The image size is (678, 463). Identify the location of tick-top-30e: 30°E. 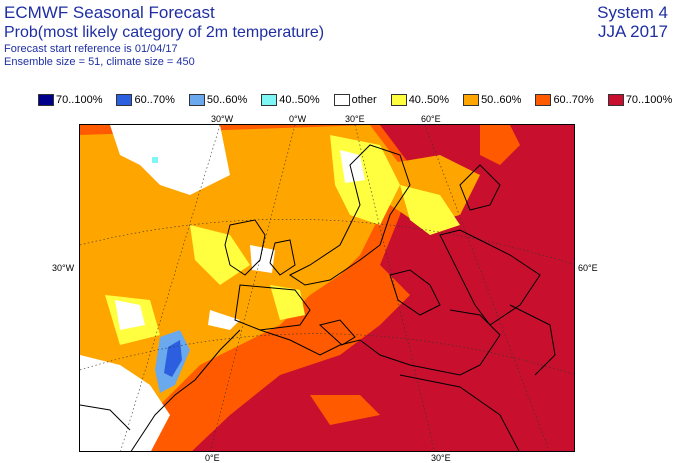
(355, 119).